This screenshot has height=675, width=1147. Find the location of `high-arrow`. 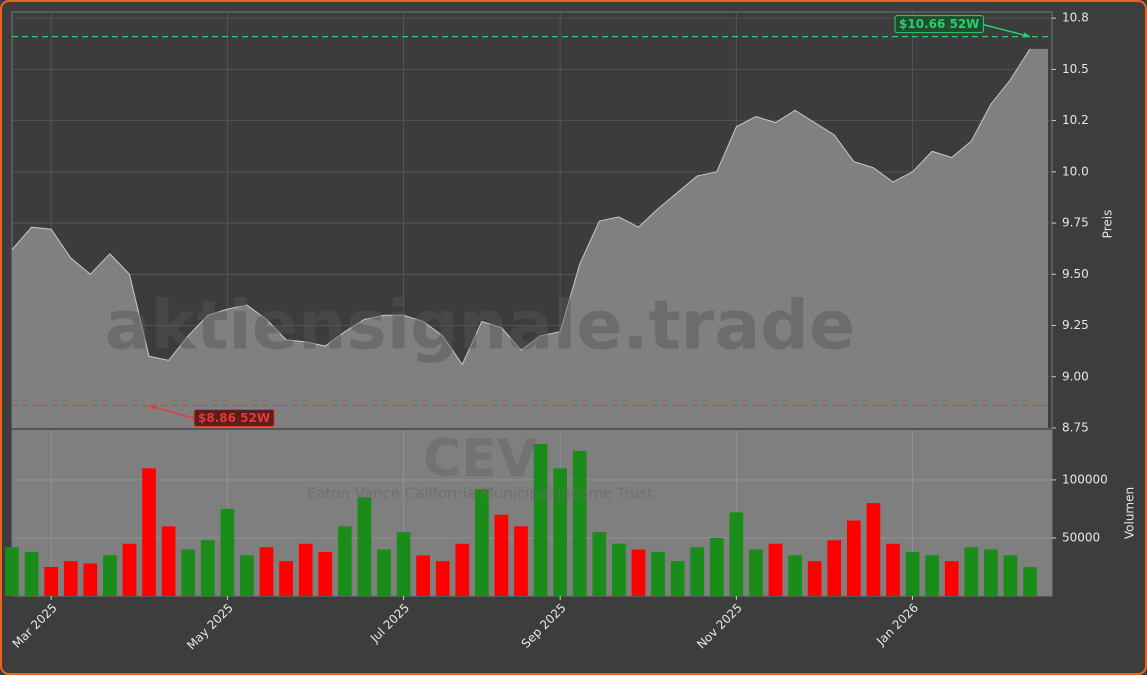

high-arrow is located at coordinates (1007, 30).